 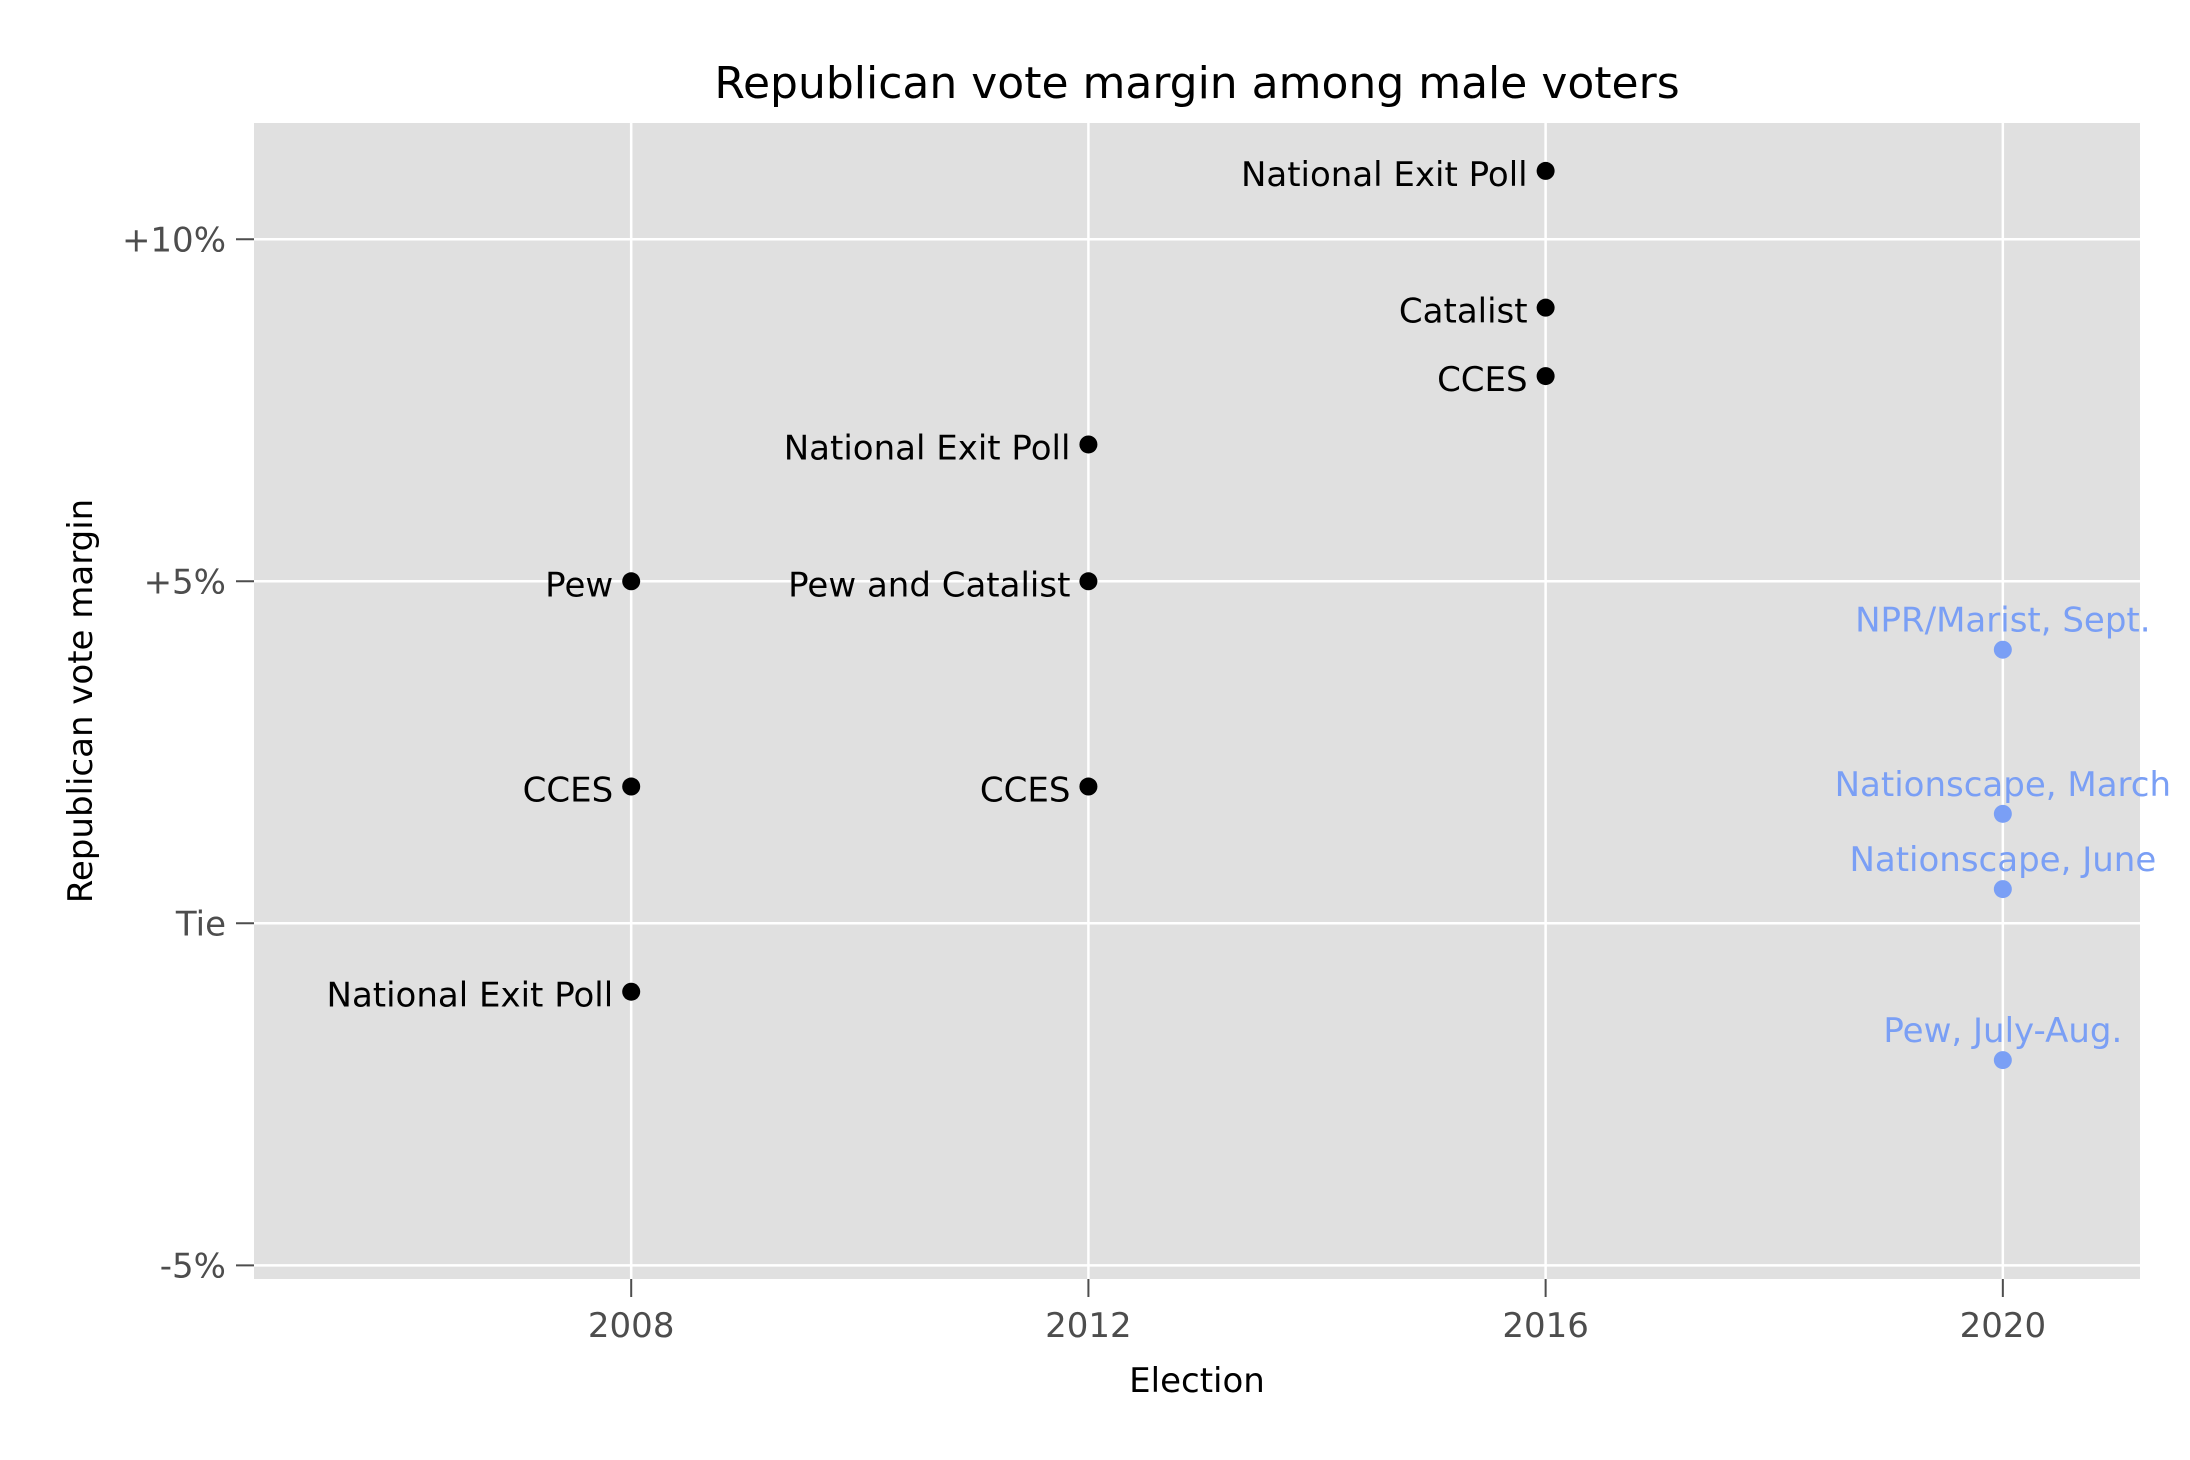 I want to click on data-point-label: NPR/Marist, Sept., so click(x=2003, y=621).